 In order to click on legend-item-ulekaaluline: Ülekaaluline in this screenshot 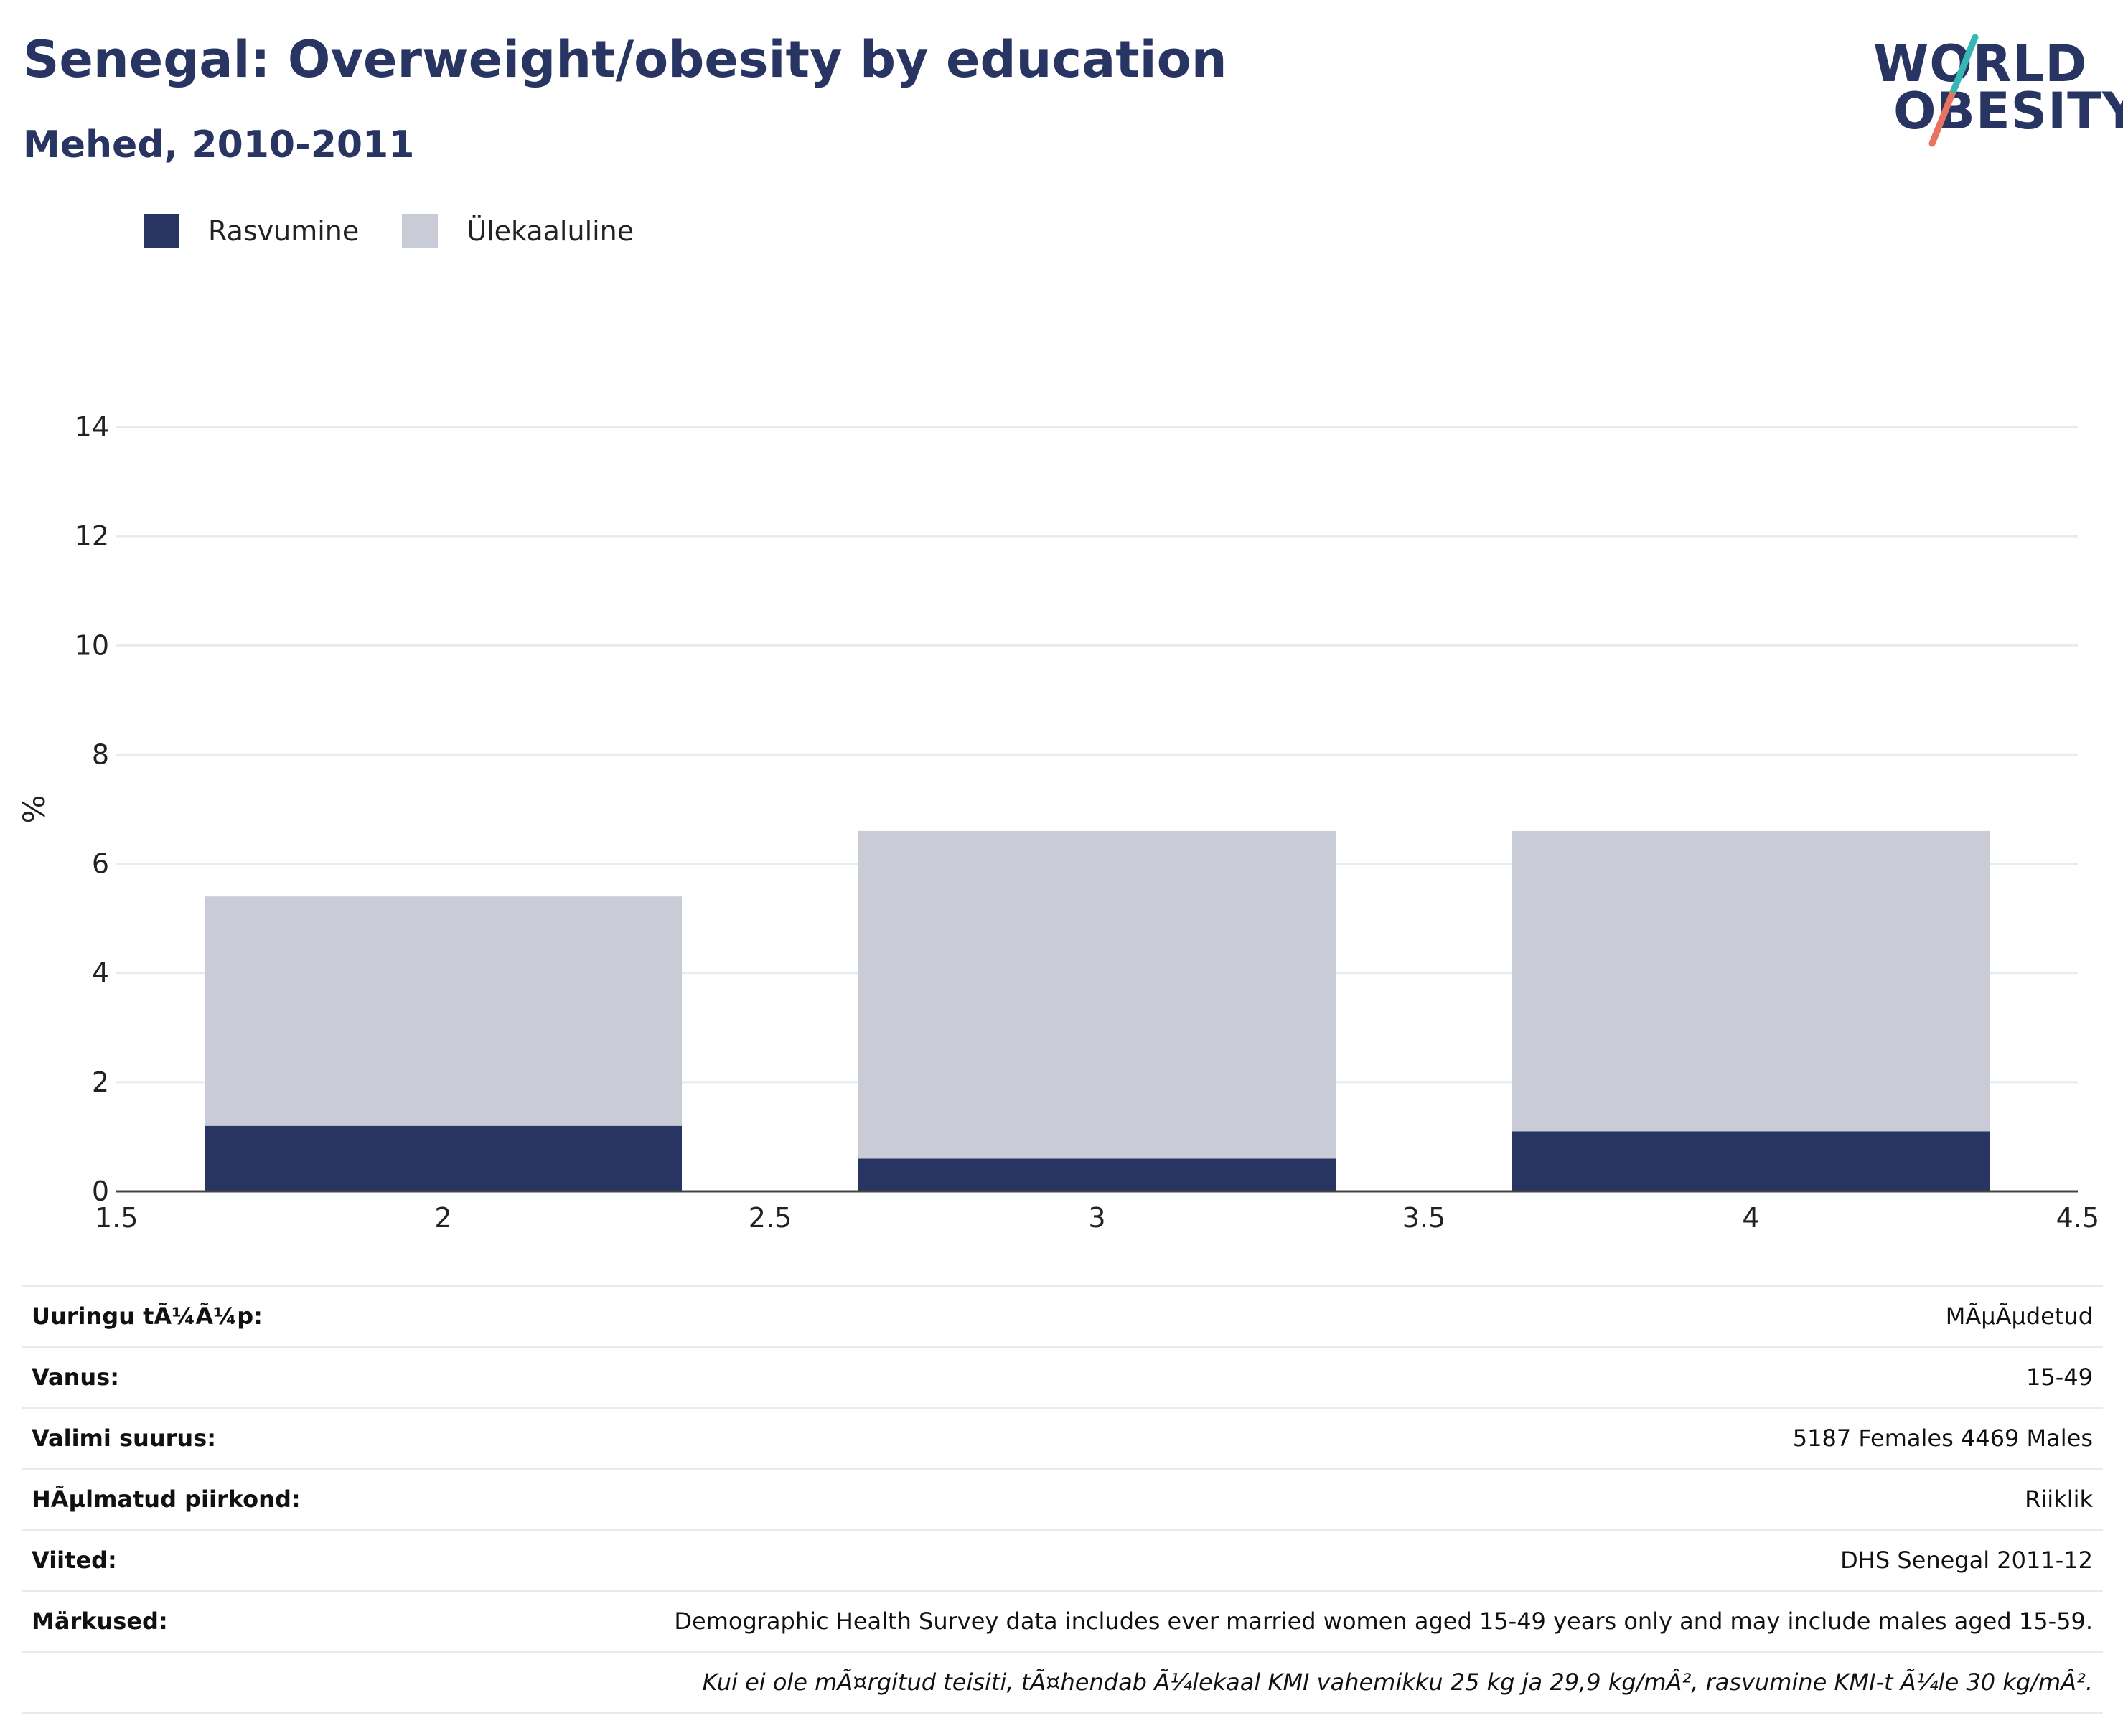, I will do `click(518, 231)`.